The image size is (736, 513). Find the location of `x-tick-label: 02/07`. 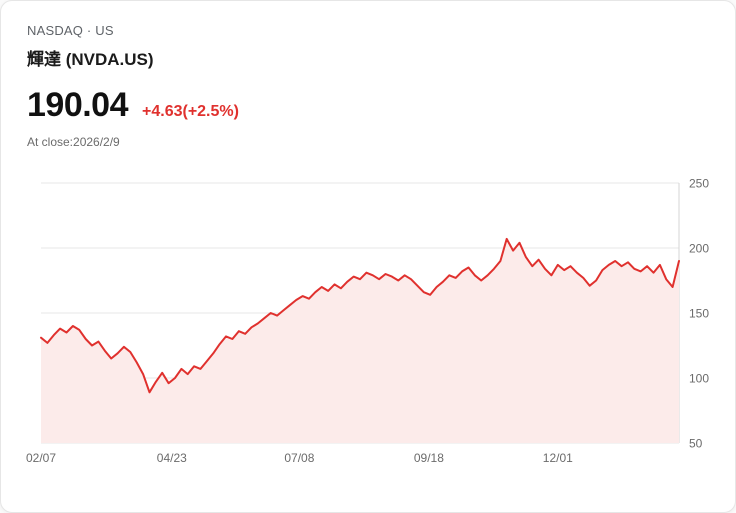

x-tick-label: 02/07 is located at coordinates (41, 458).